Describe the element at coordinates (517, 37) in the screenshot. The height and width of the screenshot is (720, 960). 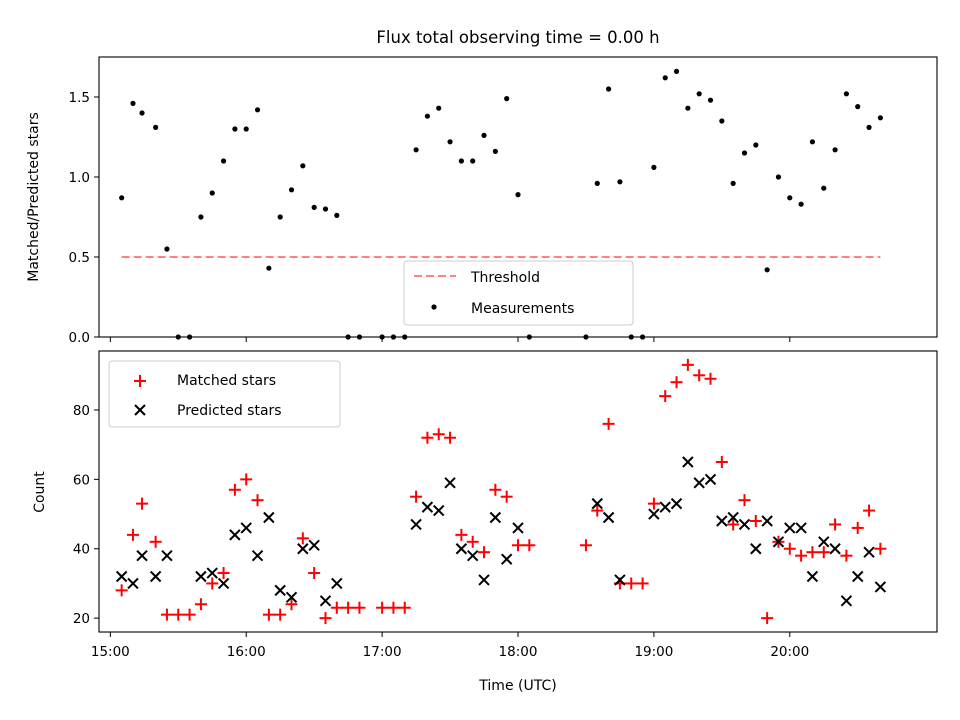
I see `chart-title: Flux total observing time = 0.00 h` at that location.